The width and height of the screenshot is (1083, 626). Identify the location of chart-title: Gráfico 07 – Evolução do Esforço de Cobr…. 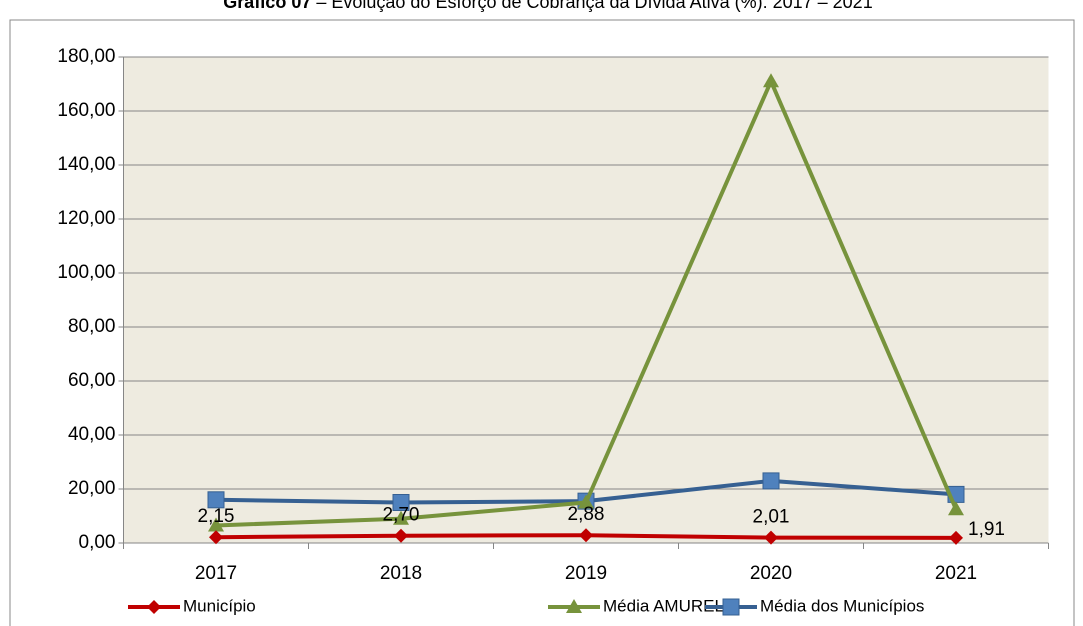
(547, 6).